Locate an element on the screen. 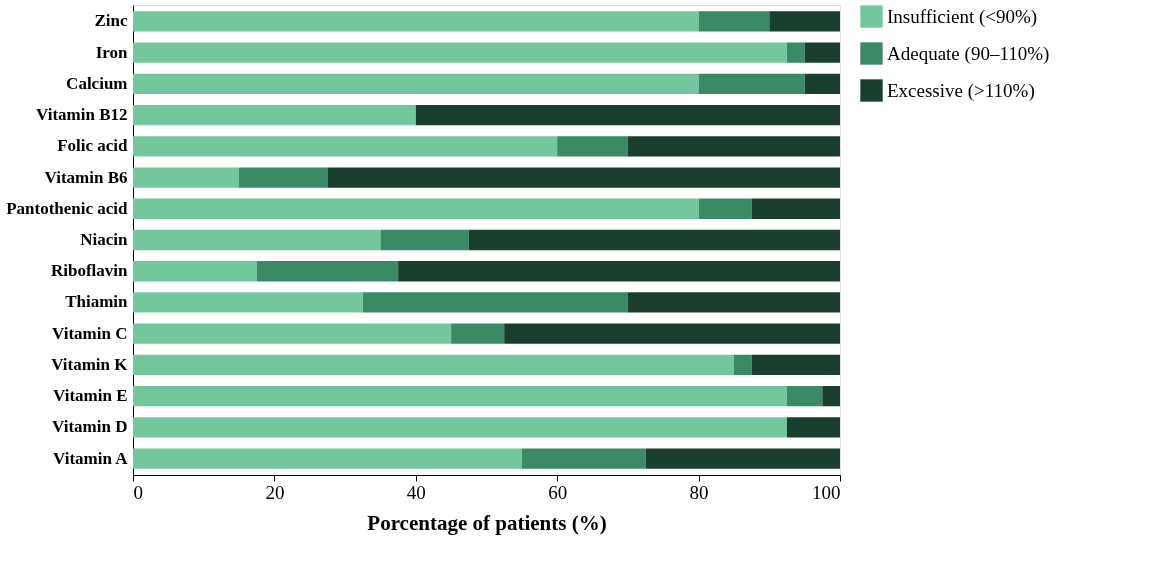 The width and height of the screenshot is (1163, 562). y-tick-label: Vitamin E is located at coordinates (90, 396).